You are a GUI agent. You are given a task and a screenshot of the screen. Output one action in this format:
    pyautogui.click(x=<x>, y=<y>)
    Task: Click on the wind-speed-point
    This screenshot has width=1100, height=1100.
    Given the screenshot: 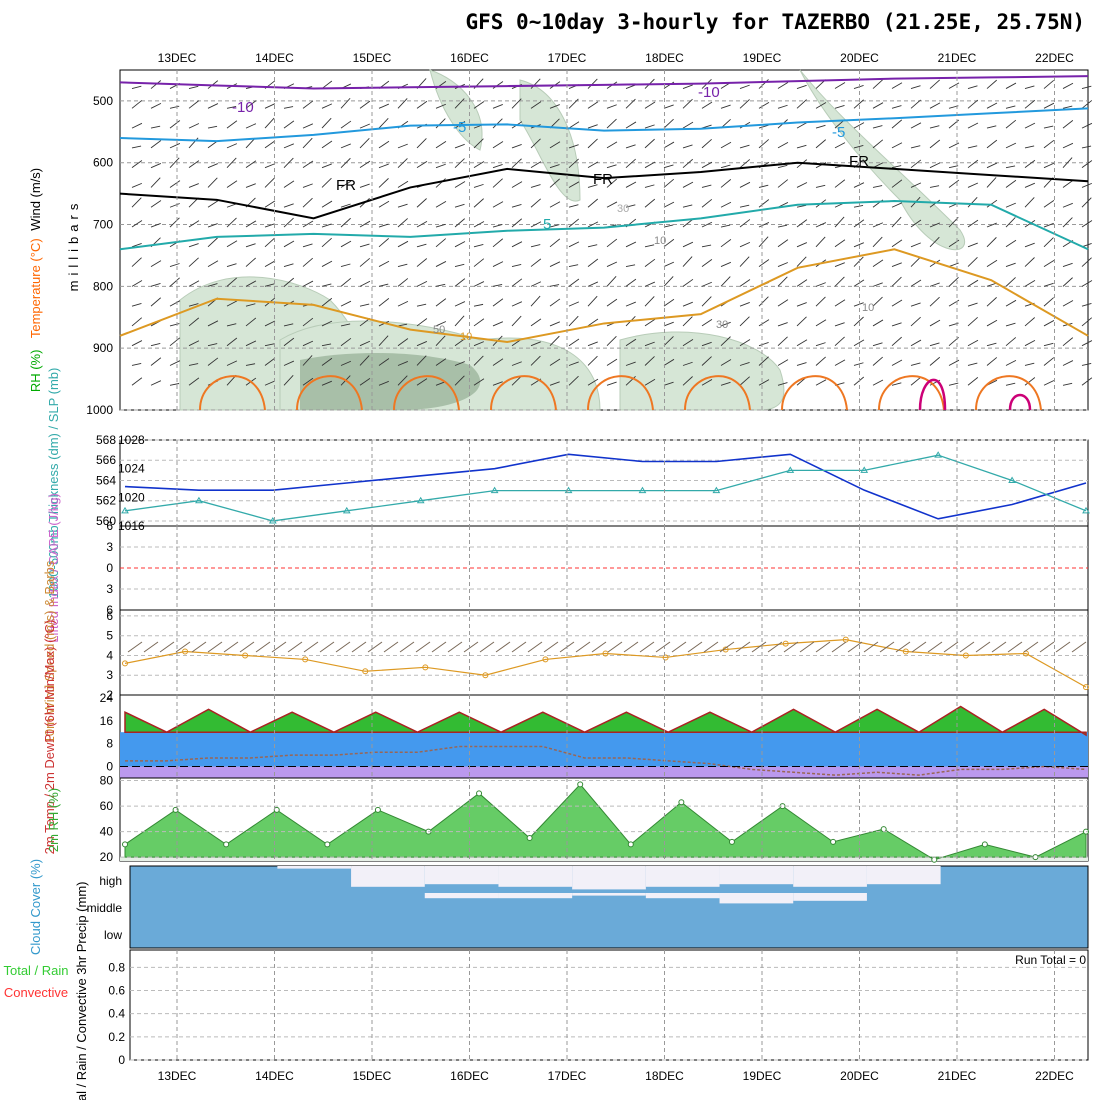 What is the action you would take?
    pyautogui.click(x=665, y=657)
    